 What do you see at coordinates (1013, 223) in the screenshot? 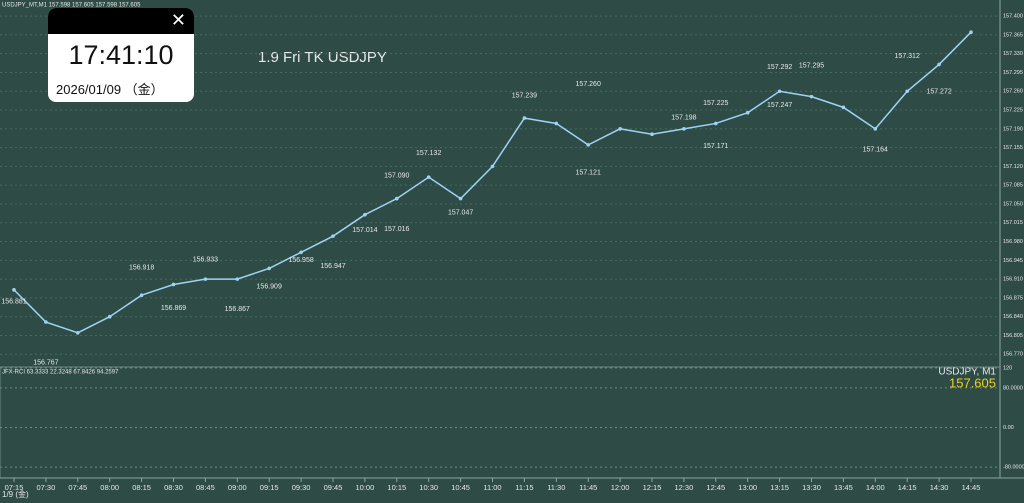
I see `y-tick-label: 157.015` at bounding box center [1013, 223].